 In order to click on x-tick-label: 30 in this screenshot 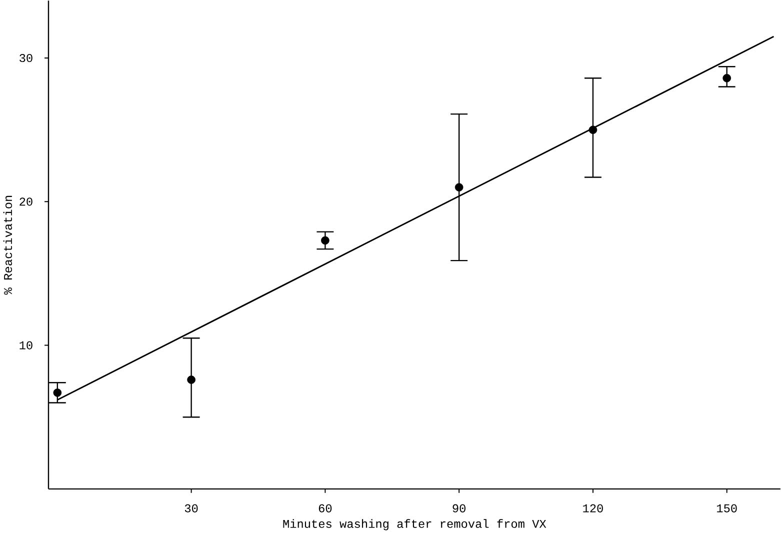, I will do `click(191, 508)`.